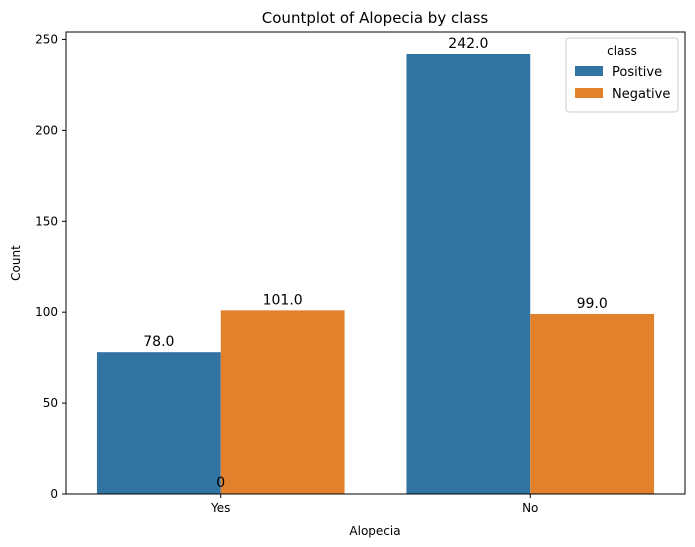 This screenshot has width=695, height=547. I want to click on x-tick-label: No, so click(530, 508).